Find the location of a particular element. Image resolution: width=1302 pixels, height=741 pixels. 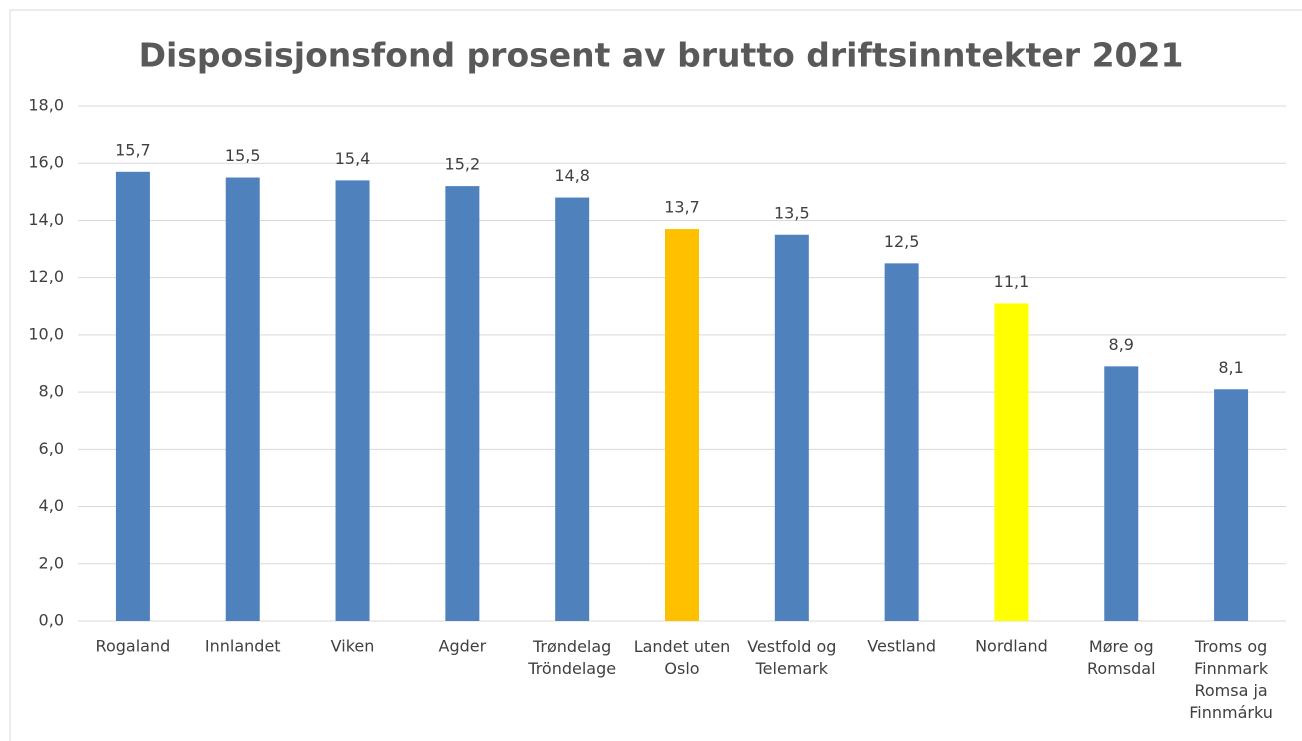

y-tick-label: 12,0 is located at coordinates (46, 276).